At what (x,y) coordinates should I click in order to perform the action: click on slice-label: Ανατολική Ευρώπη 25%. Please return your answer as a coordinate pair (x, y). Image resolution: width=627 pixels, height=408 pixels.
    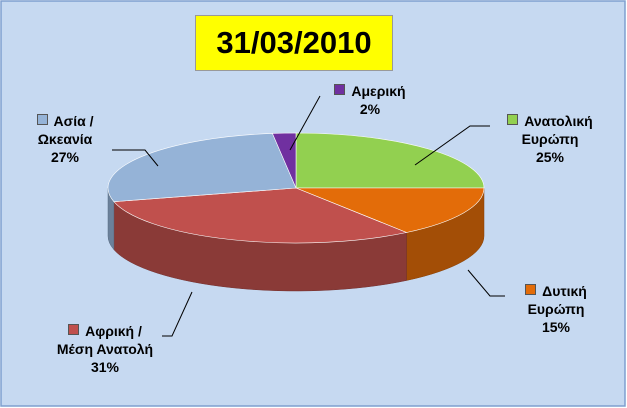
    Looking at the image, I should click on (550, 139).